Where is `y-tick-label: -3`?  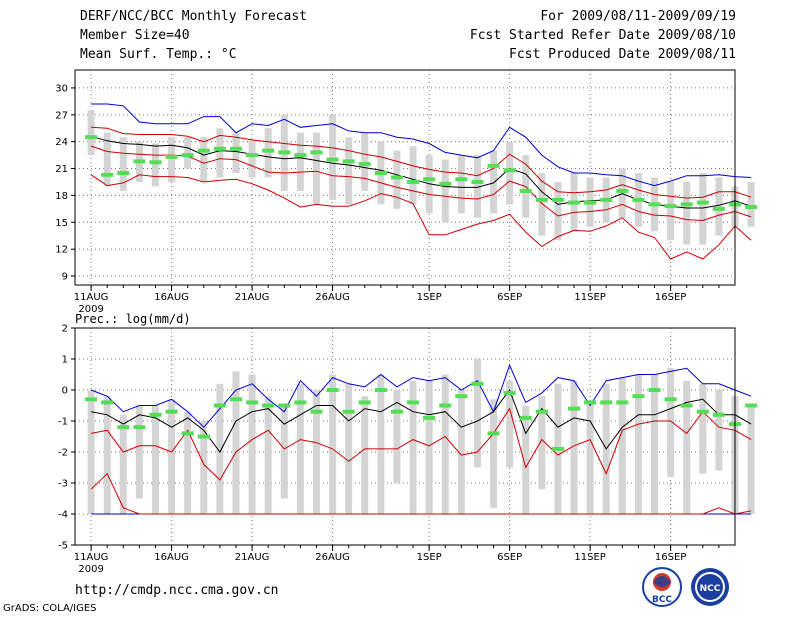 y-tick-label: -3 is located at coordinates (63, 484).